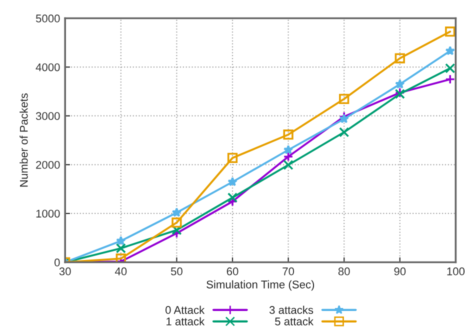  Describe the element at coordinates (120, 271) in the screenshot. I see `x-tick-label: 40` at that location.